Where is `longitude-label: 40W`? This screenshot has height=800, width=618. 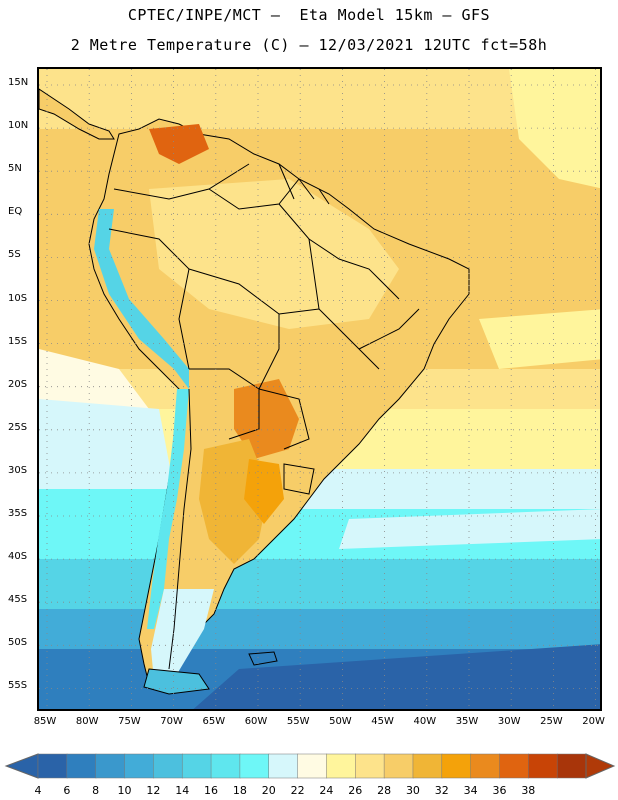
longitude-label: 40W is located at coordinates (425, 721).